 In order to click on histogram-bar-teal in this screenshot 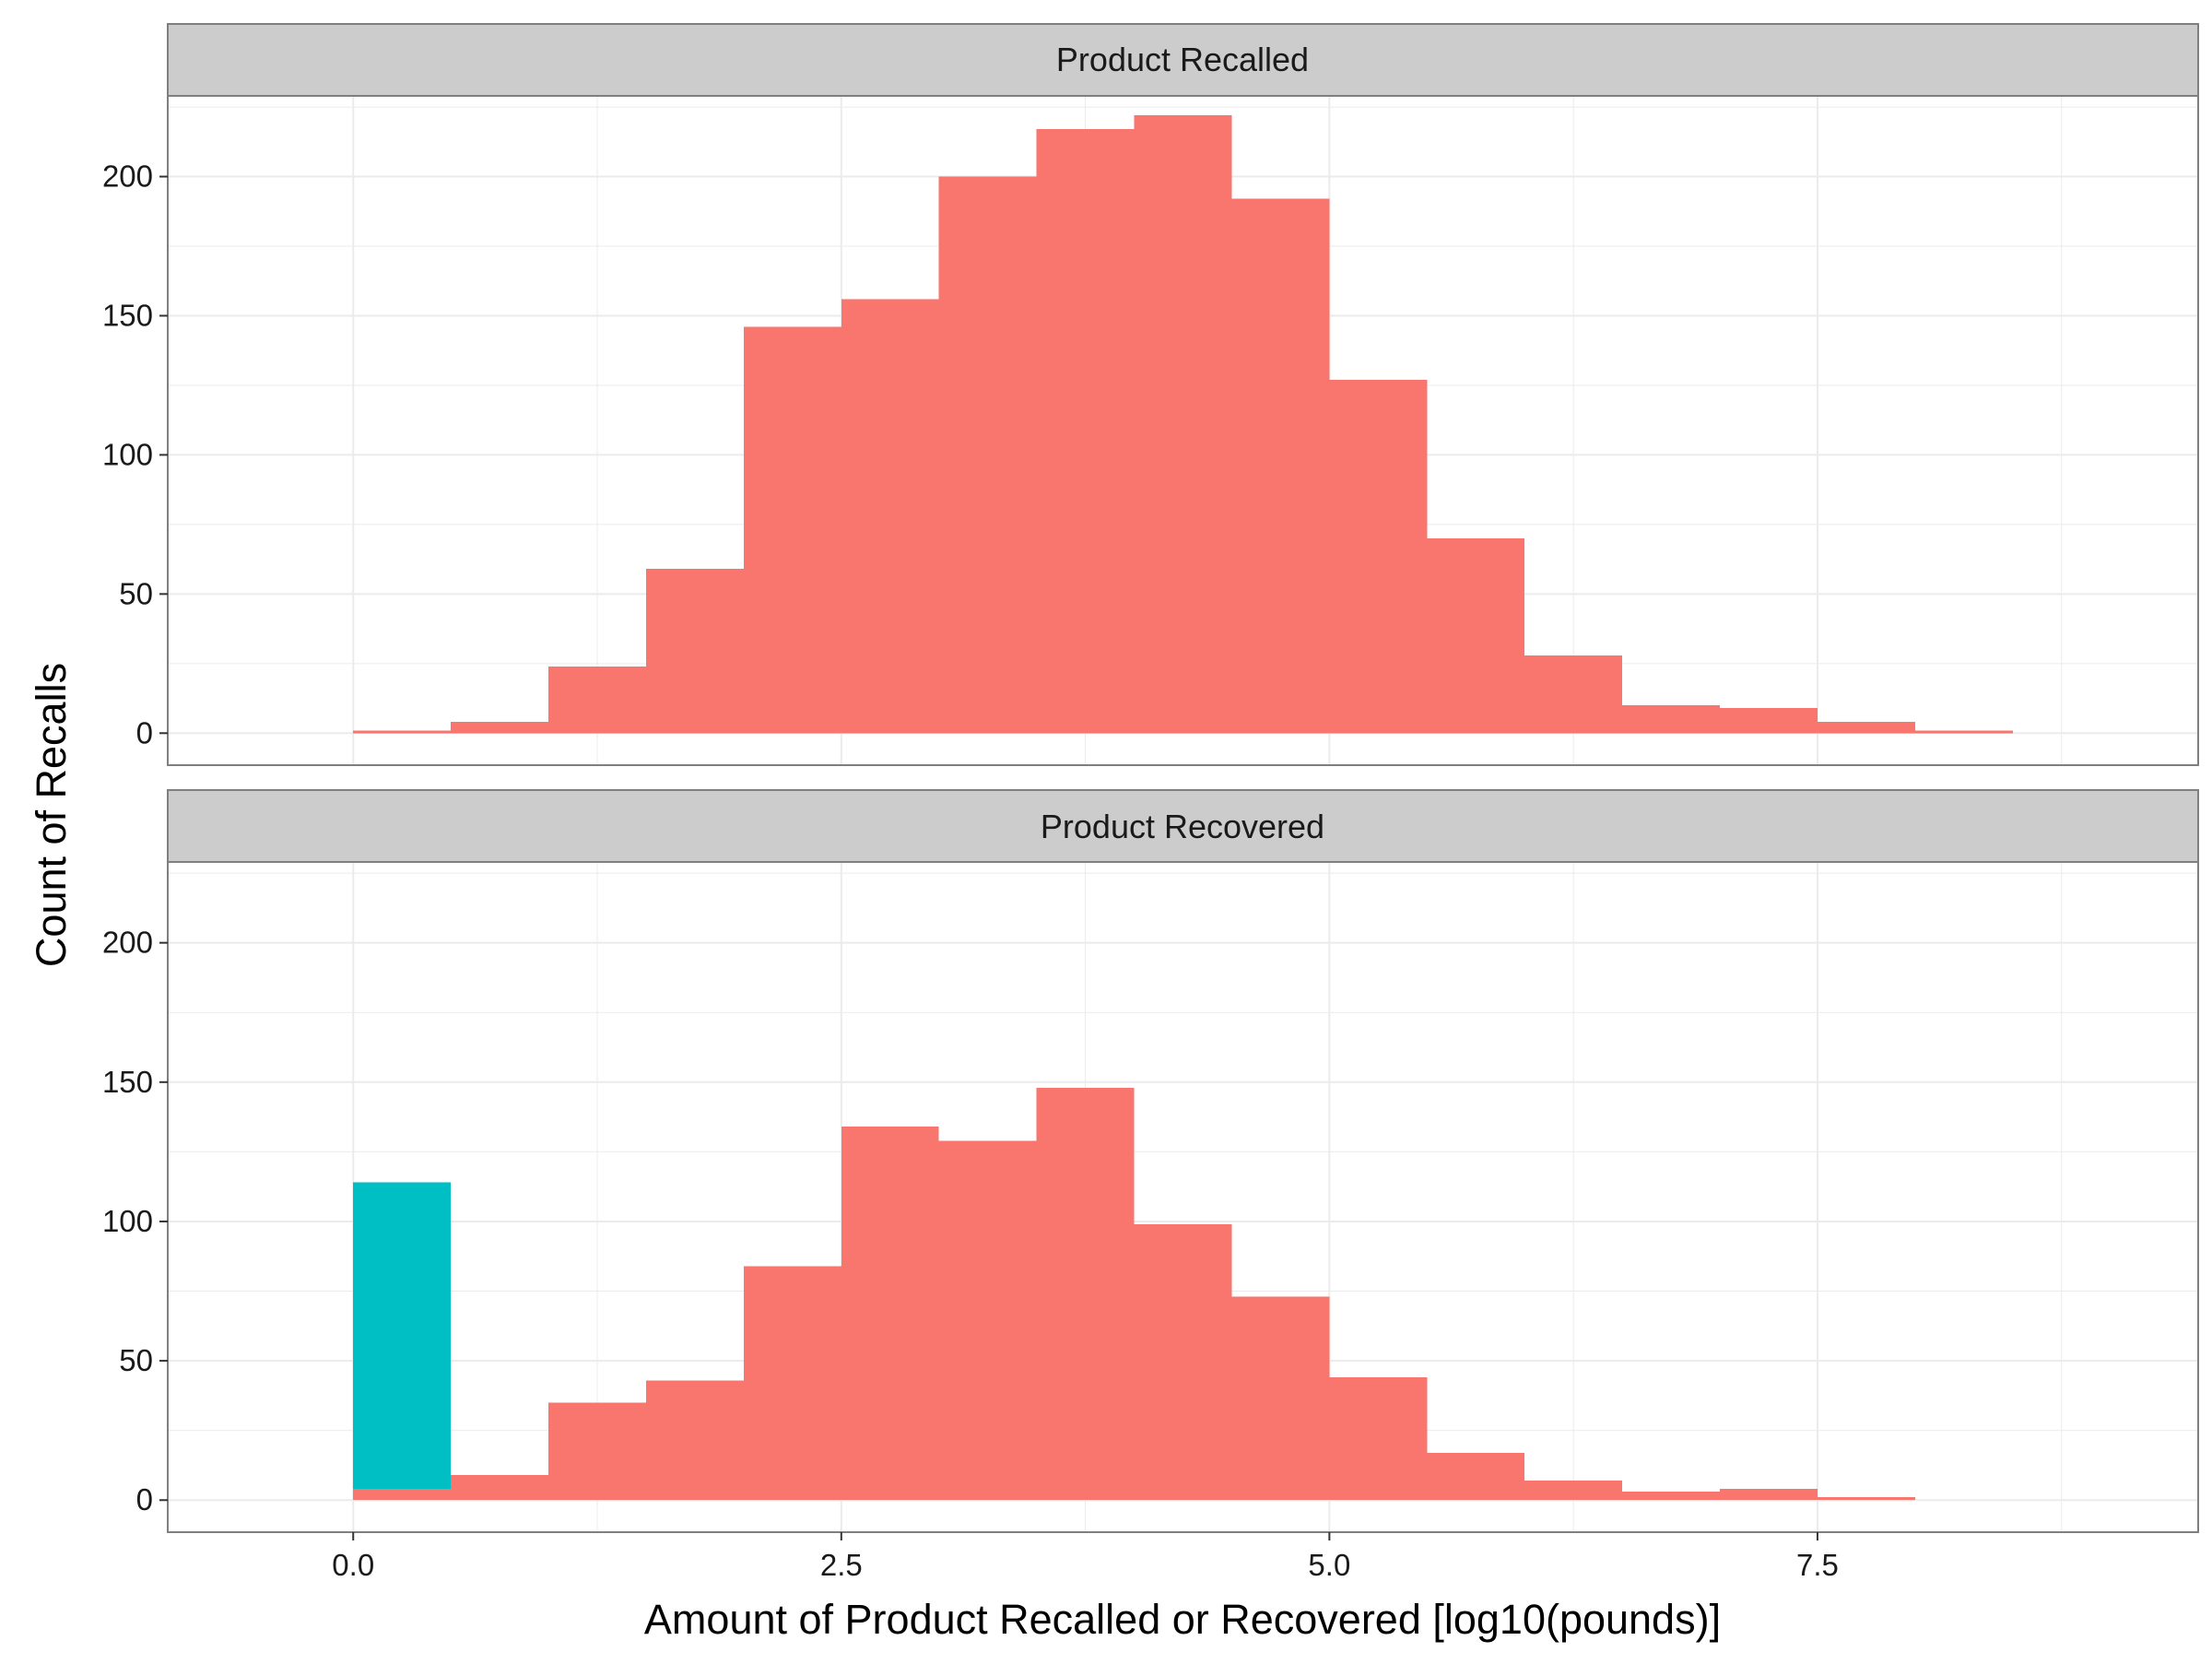, I will do `click(402, 1336)`.